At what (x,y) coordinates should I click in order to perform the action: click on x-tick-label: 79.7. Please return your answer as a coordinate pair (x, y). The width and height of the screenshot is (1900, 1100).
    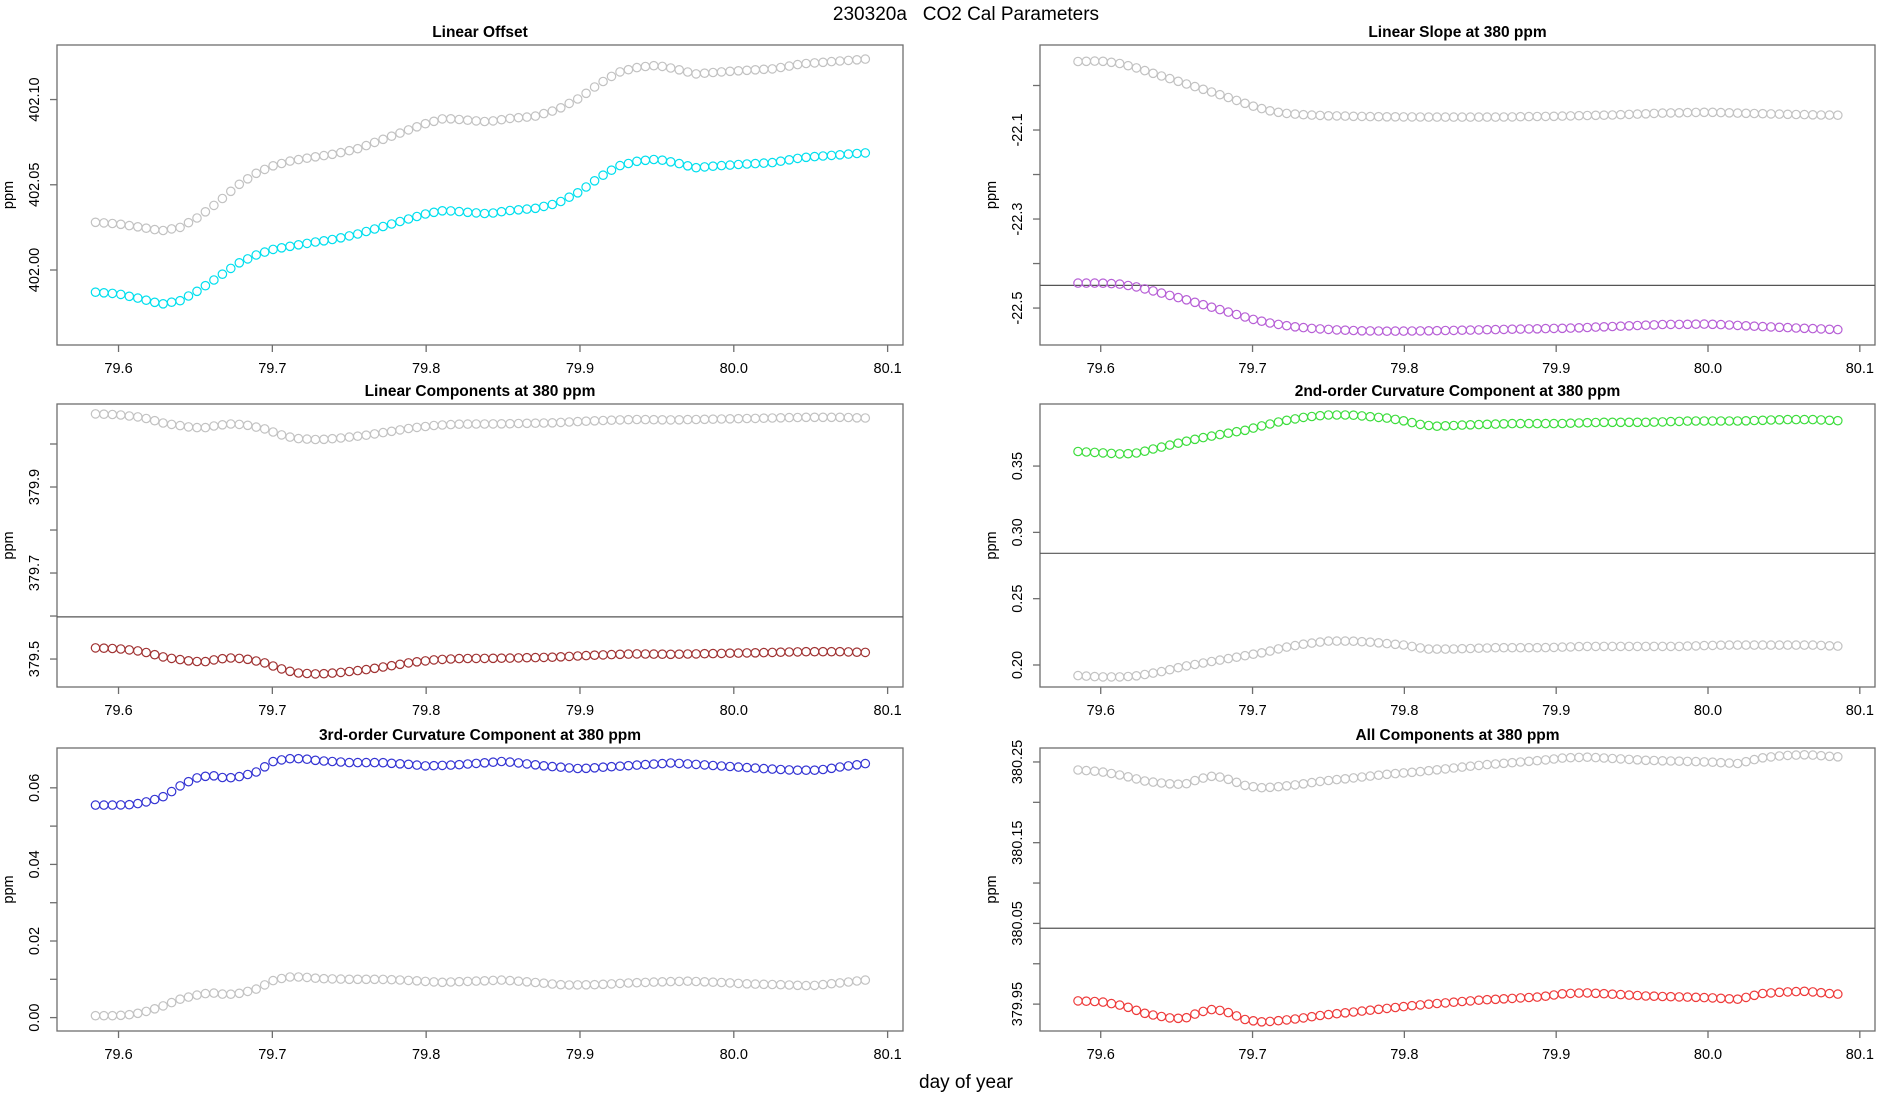
    Looking at the image, I should click on (272, 711).